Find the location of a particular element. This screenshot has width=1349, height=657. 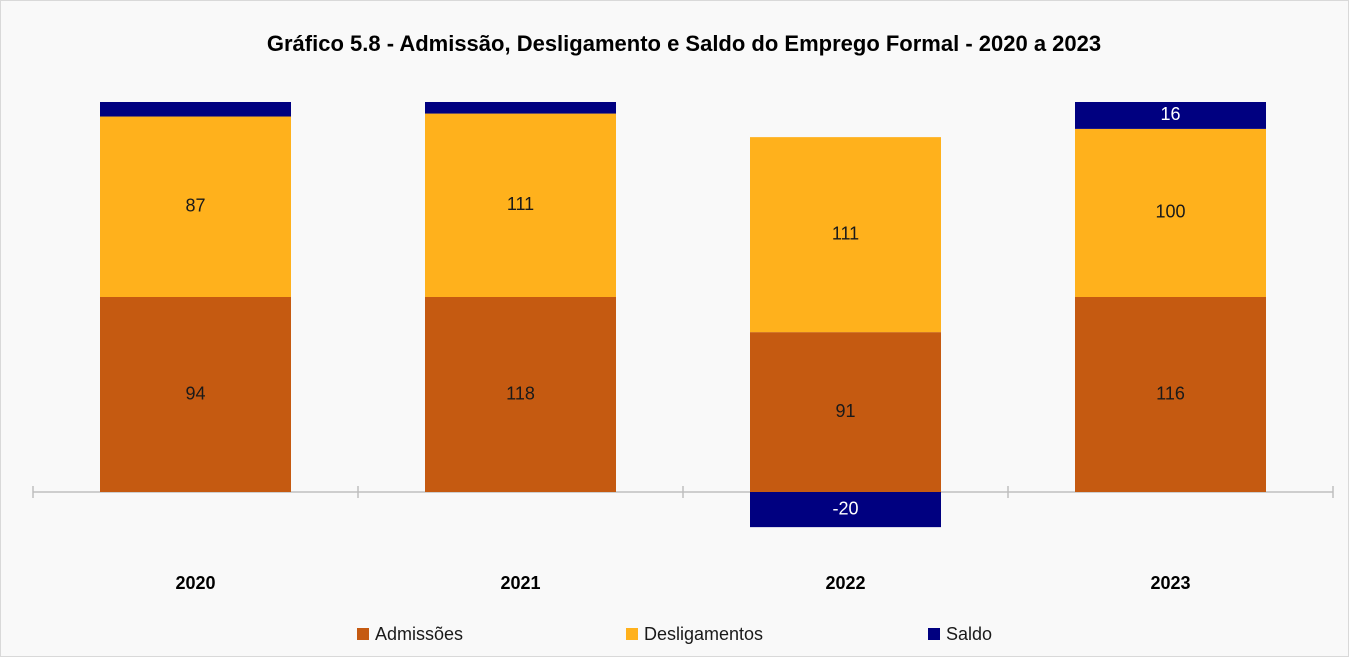

legend-label: Desligamentos is located at coordinates (703, 634).